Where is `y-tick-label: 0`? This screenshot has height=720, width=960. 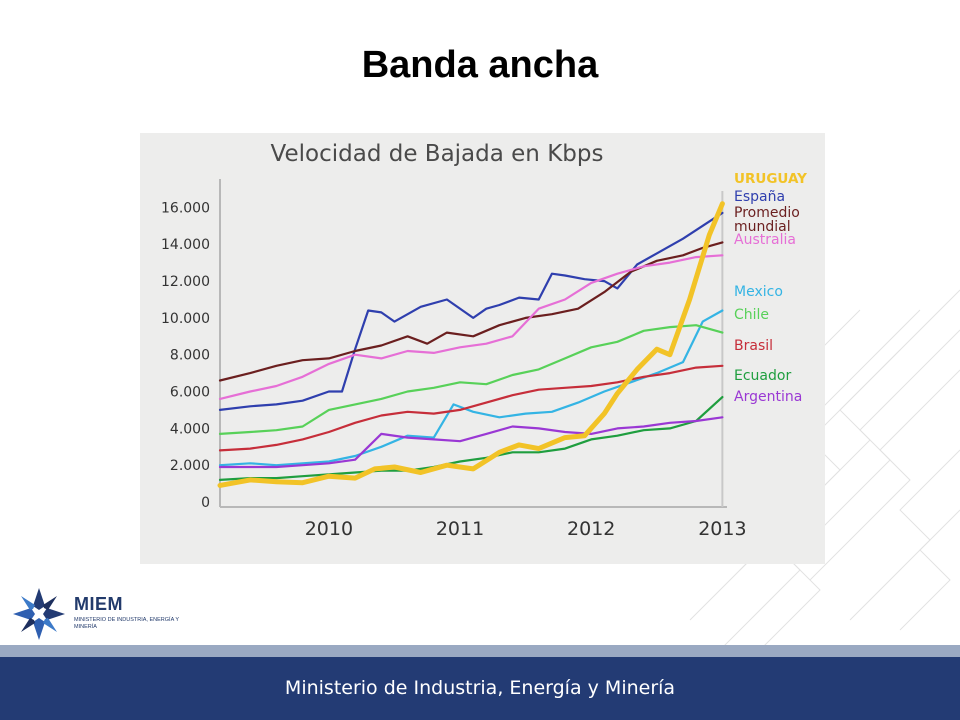 y-tick-label: 0 is located at coordinates (205, 503).